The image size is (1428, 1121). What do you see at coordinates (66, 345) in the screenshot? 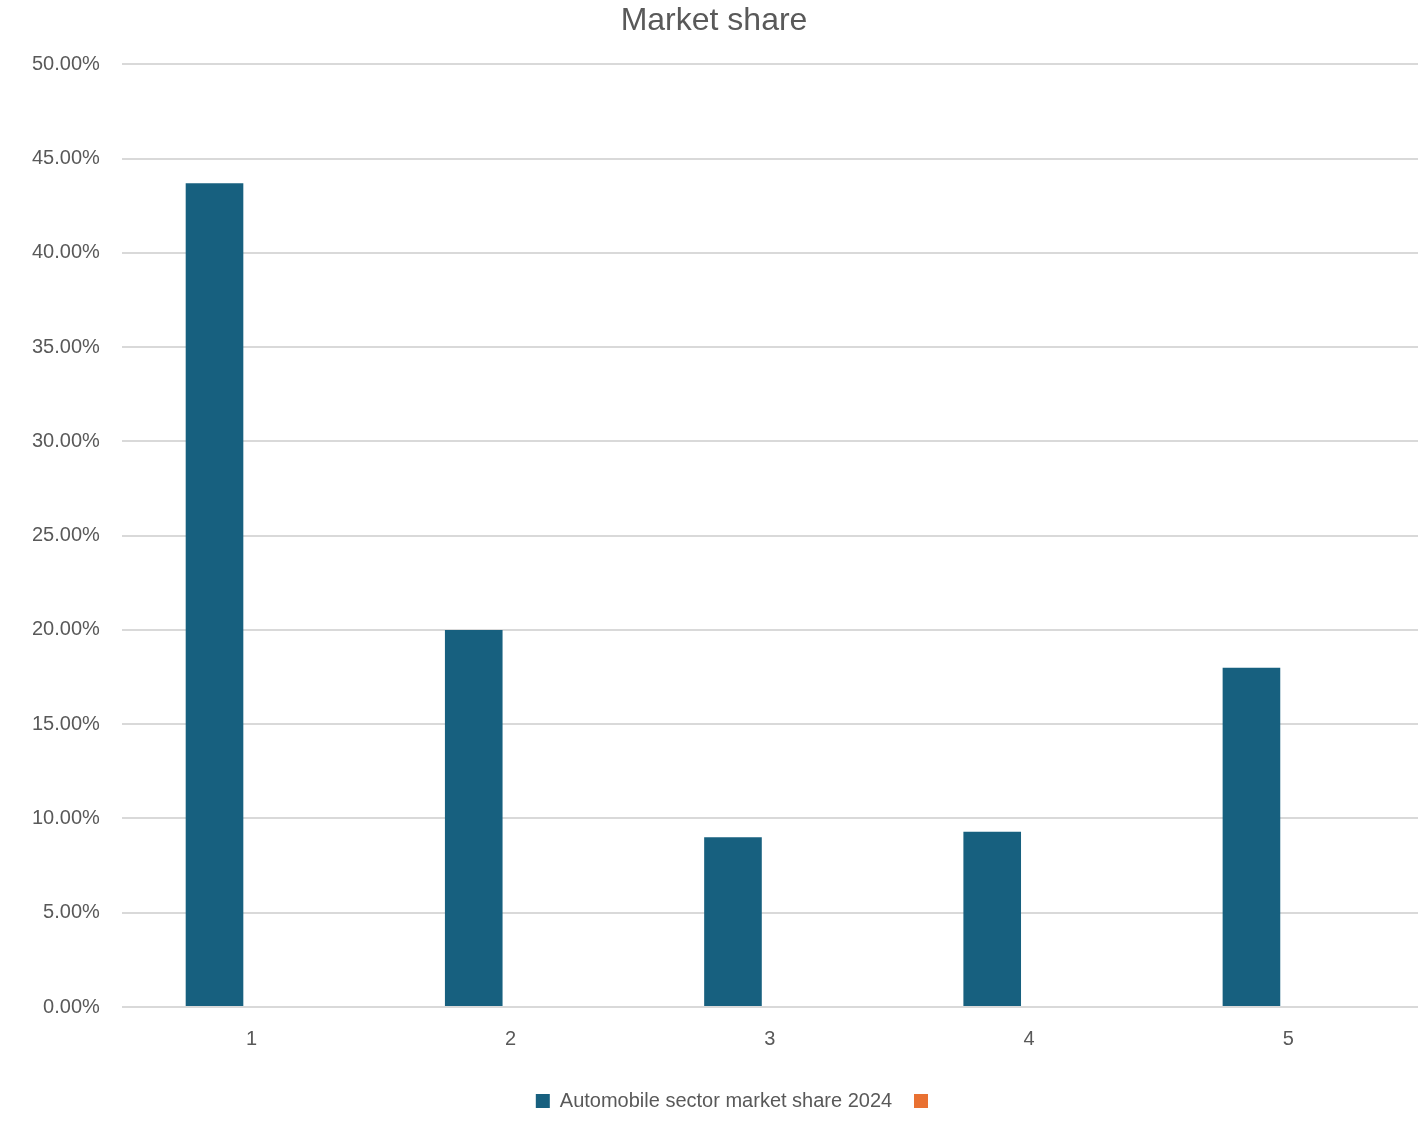
I see `y-tick-label: 35.00%` at bounding box center [66, 345].